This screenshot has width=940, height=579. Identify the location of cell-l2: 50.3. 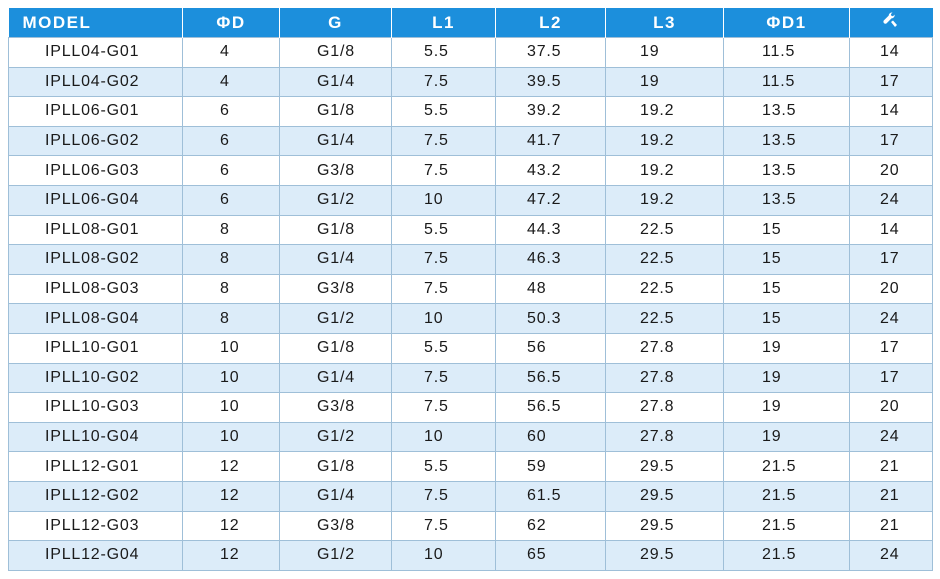
(550, 318).